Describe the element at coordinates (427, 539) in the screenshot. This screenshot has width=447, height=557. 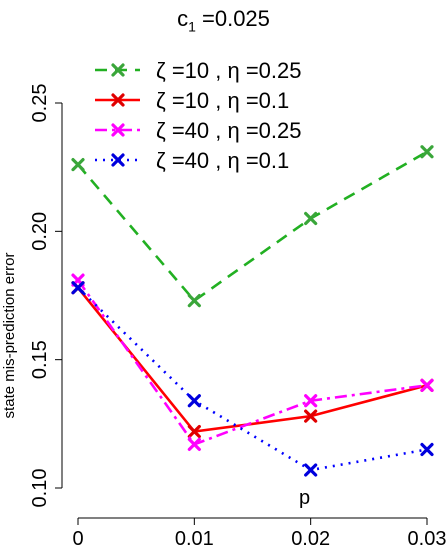
I see `x-tick-label: 0.03` at that location.